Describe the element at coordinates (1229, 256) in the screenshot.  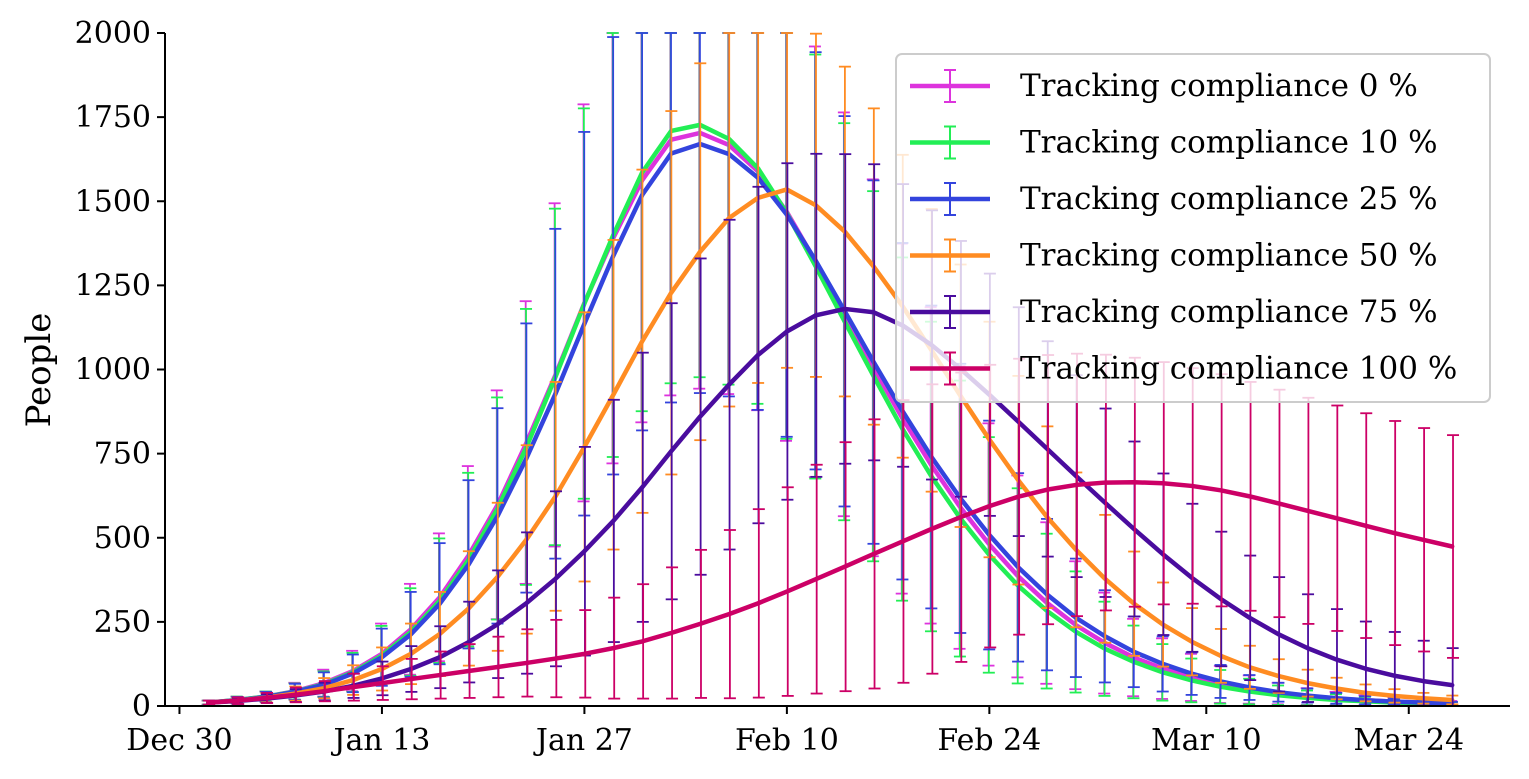
I see `legend-label: Tracking compliance 50 %` at that location.